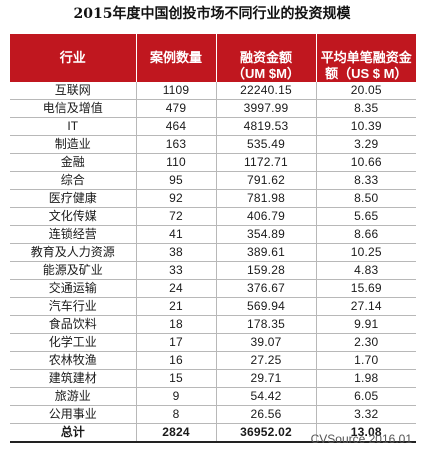 The image size is (424, 450). Describe the element at coordinates (266, 216) in the screenshot. I see `cell-financing-amount: 406.79` at that location.